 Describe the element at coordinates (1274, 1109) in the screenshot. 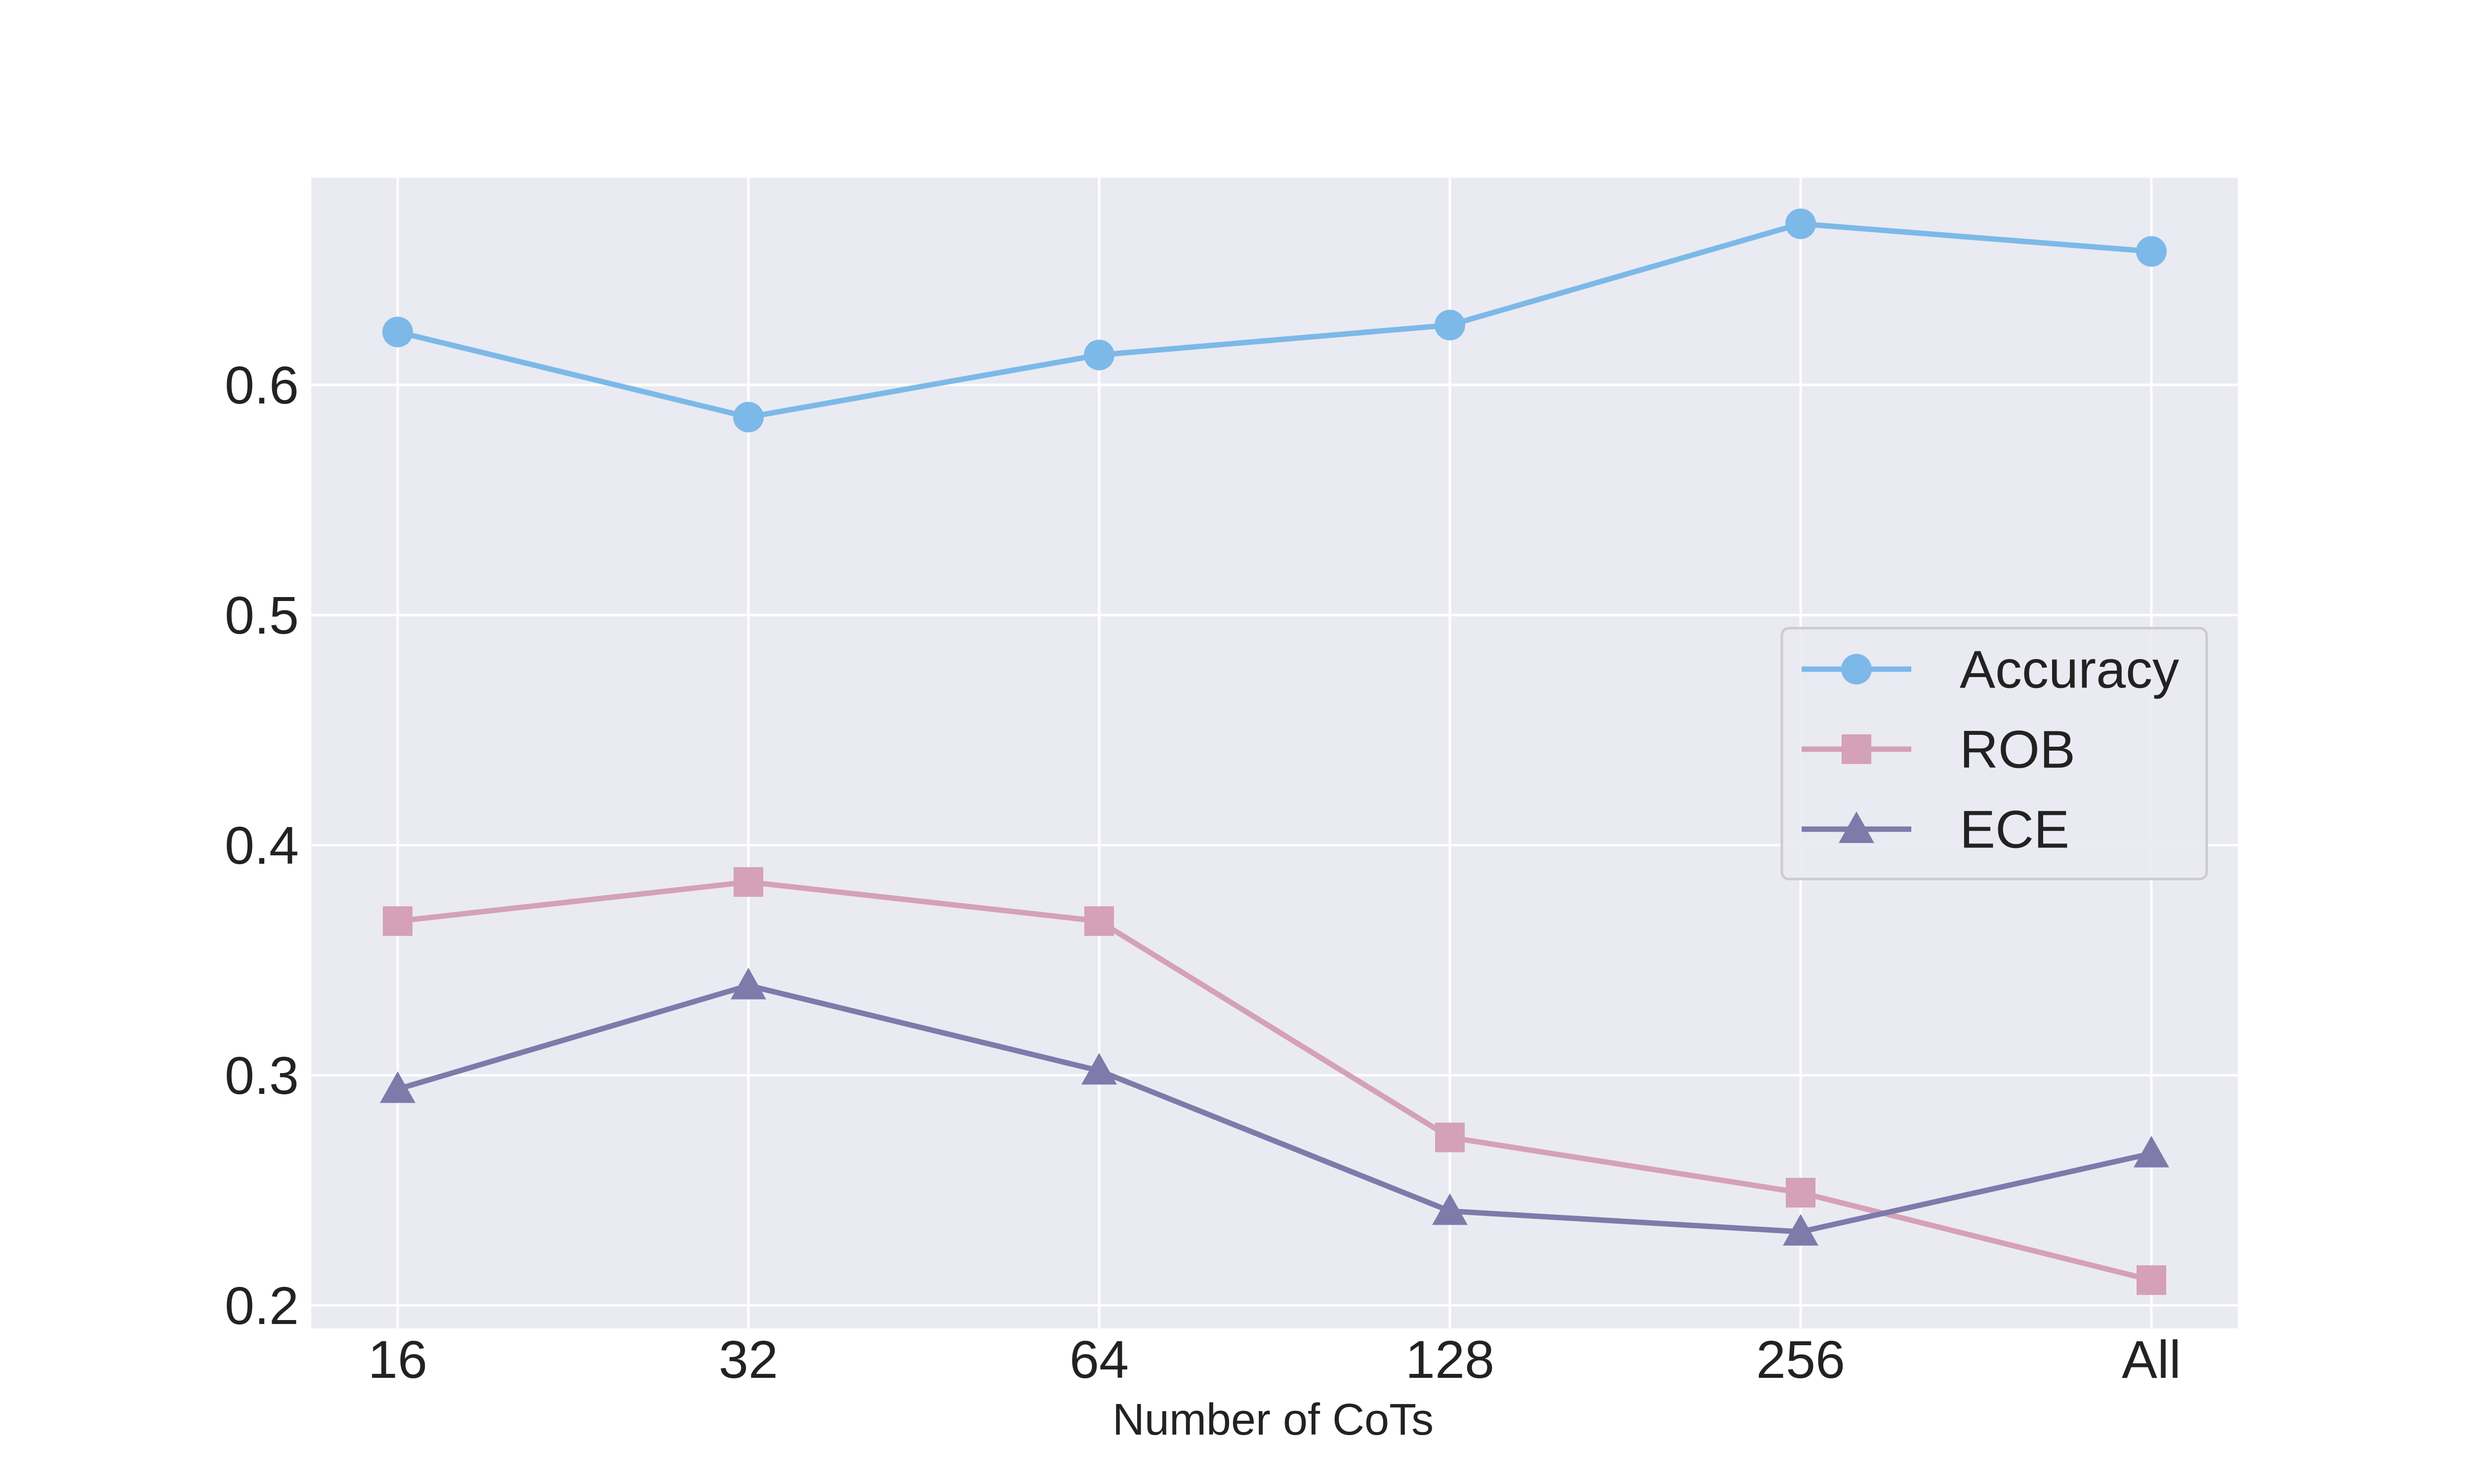

I see `series-line-ece` at that location.